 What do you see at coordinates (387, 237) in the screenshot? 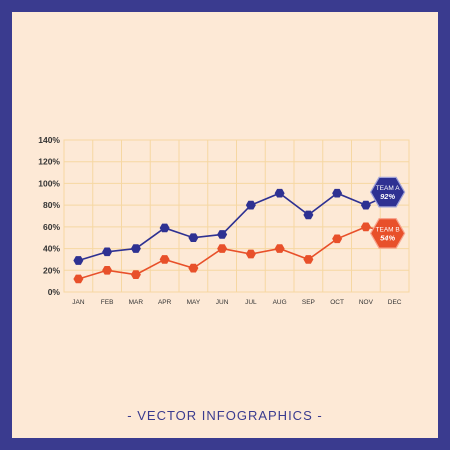
I see `team-b-badge-value: 54%` at bounding box center [387, 237].